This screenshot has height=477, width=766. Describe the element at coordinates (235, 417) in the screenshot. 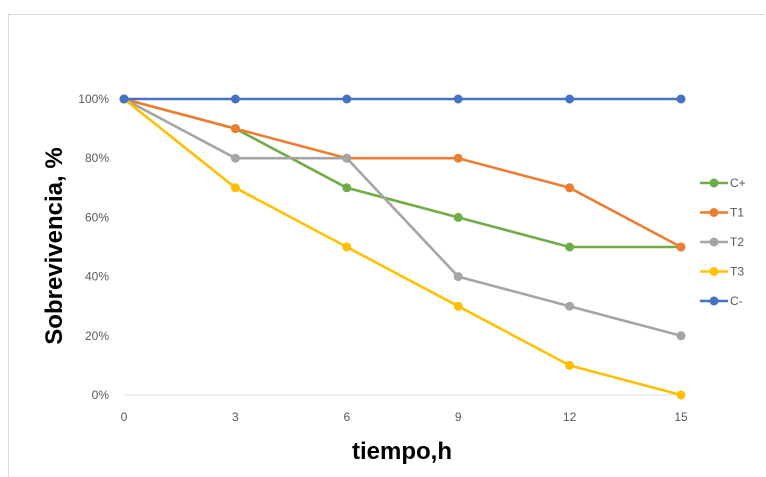

I see `x-tick-label: 3` at that location.